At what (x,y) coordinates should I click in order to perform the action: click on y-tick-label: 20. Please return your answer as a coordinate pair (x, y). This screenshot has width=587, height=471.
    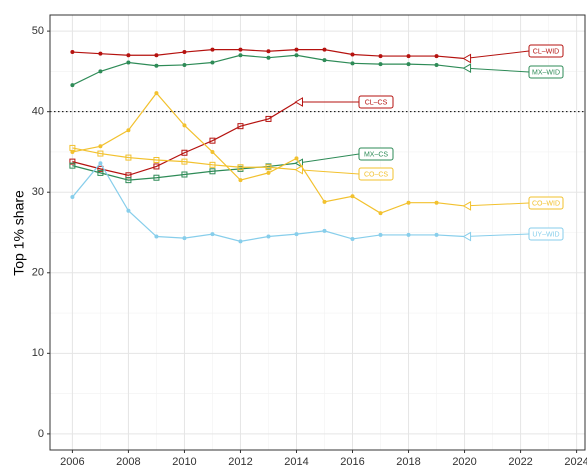
    Looking at the image, I should click on (38, 273).